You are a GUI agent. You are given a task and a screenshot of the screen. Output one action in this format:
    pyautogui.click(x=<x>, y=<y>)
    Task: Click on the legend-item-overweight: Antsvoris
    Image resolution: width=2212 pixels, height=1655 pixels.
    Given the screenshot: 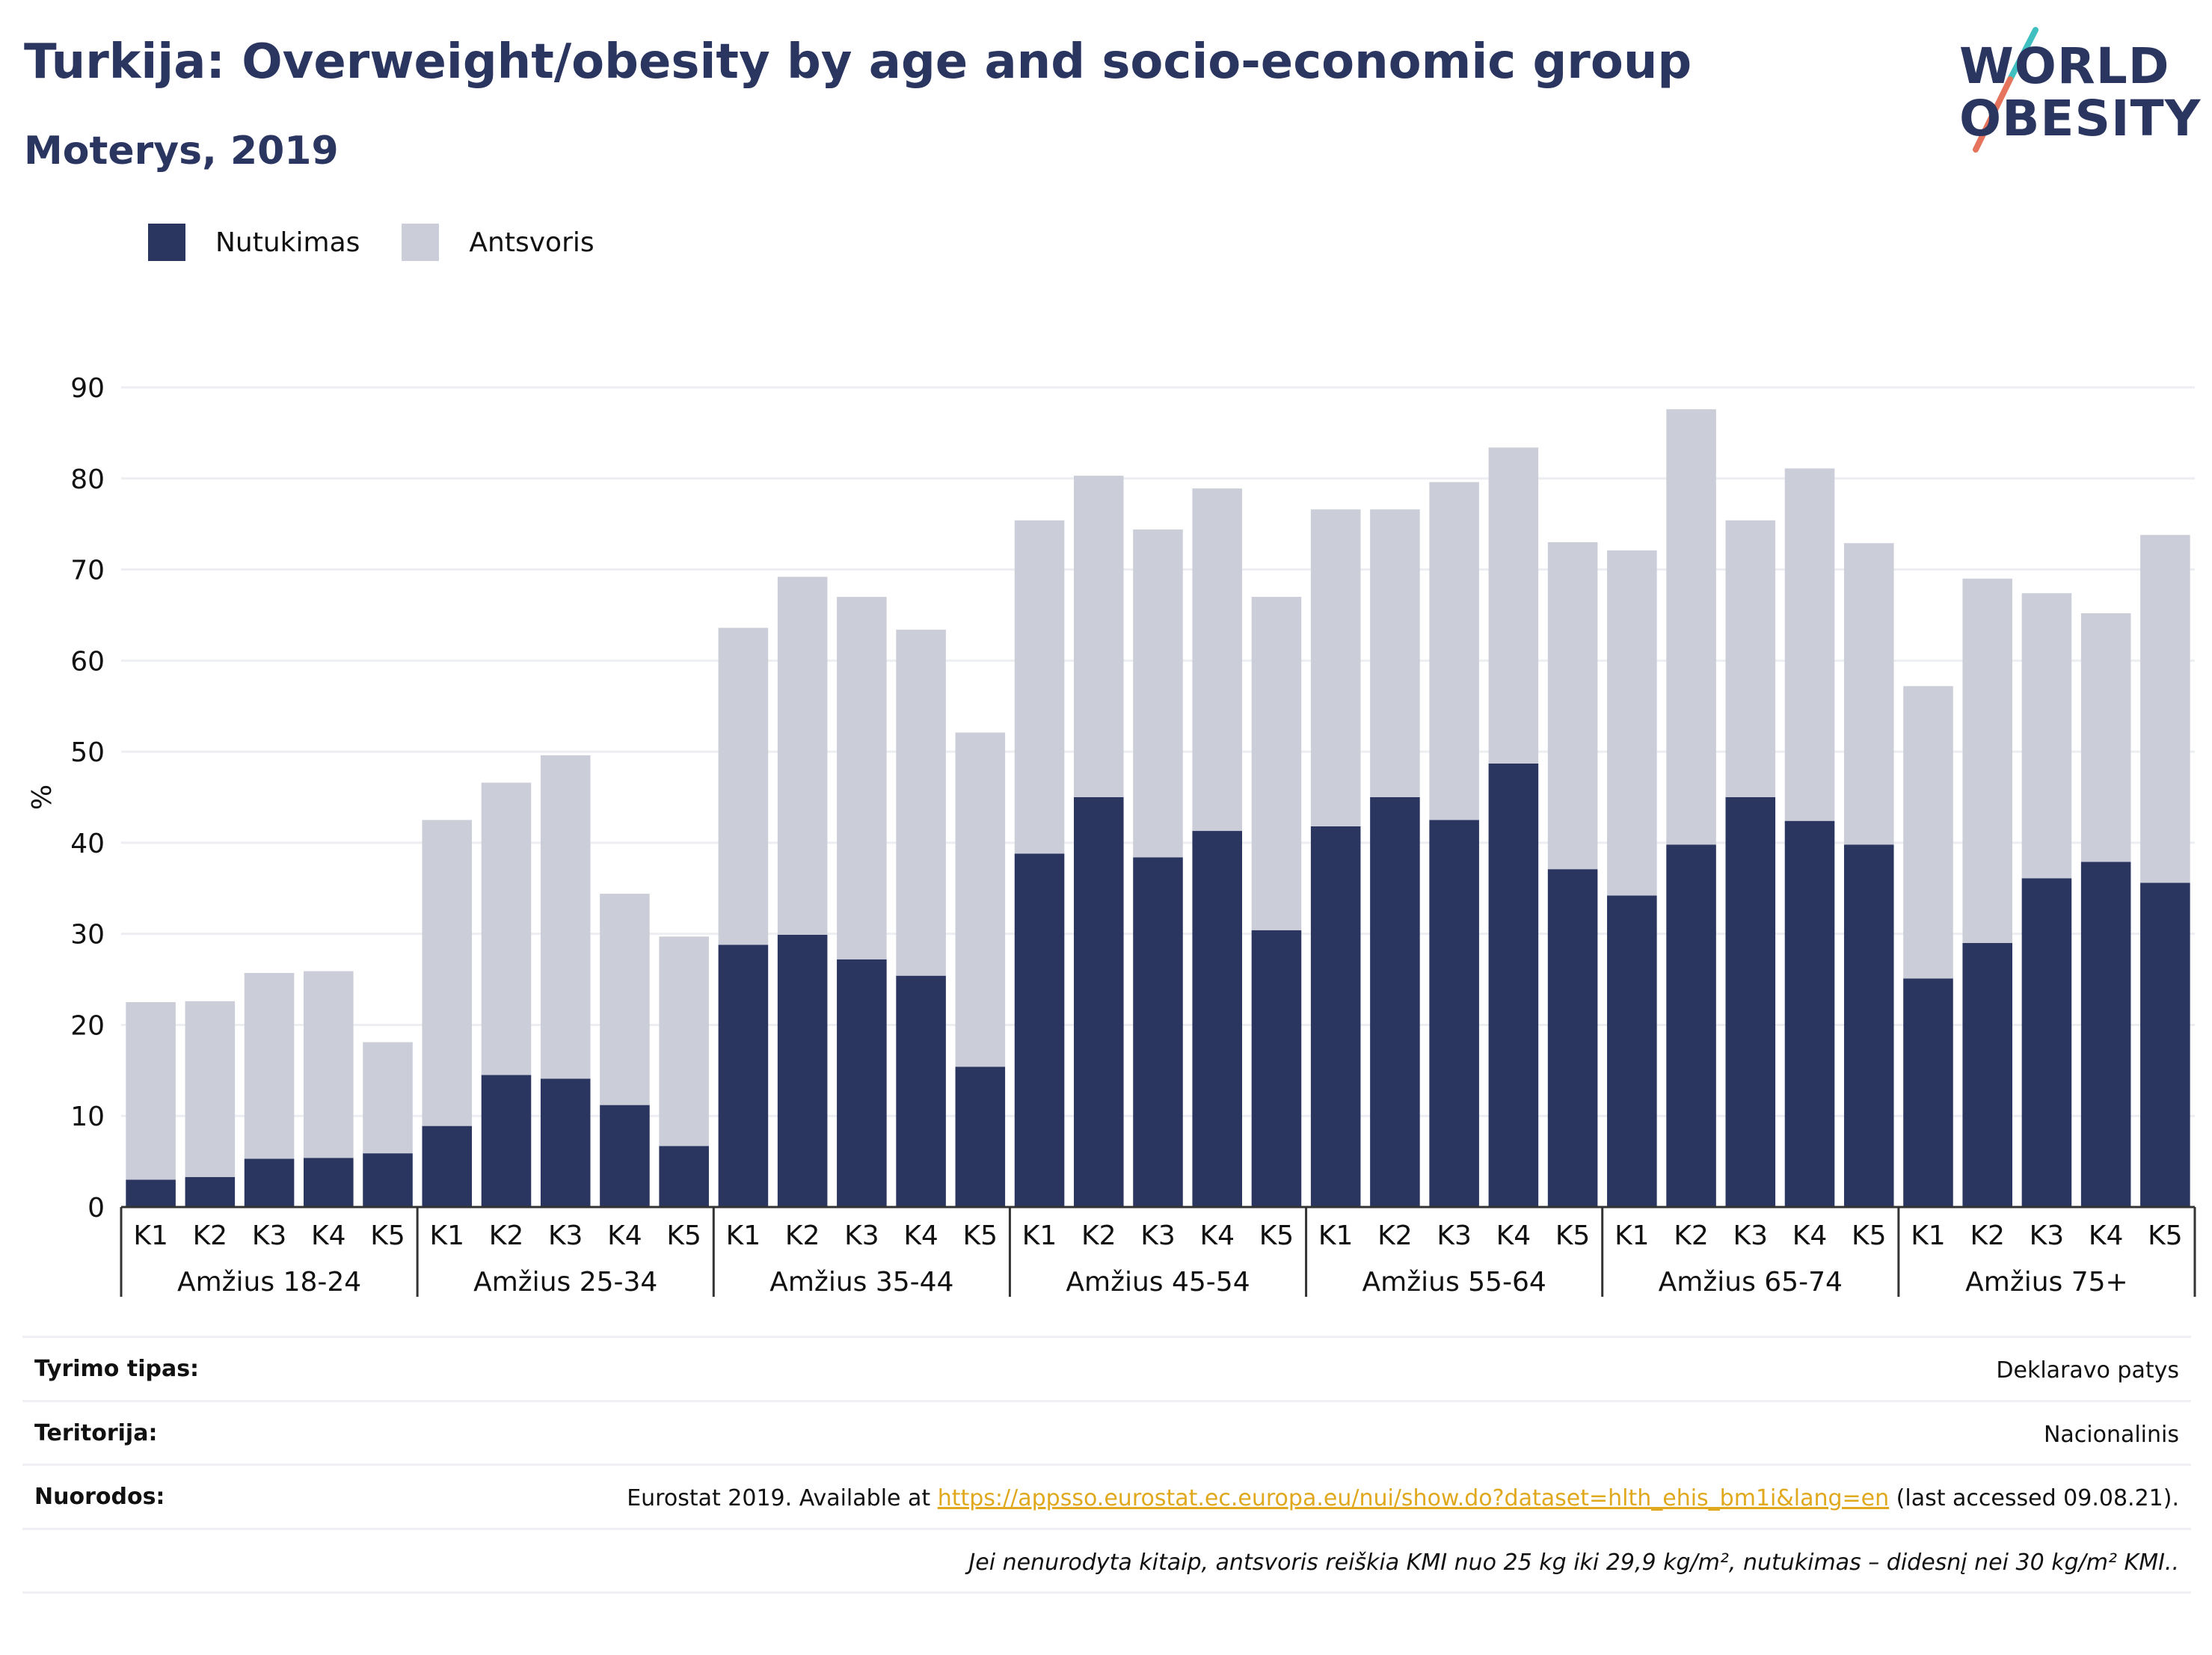 What is the action you would take?
    pyautogui.click(x=498, y=242)
    